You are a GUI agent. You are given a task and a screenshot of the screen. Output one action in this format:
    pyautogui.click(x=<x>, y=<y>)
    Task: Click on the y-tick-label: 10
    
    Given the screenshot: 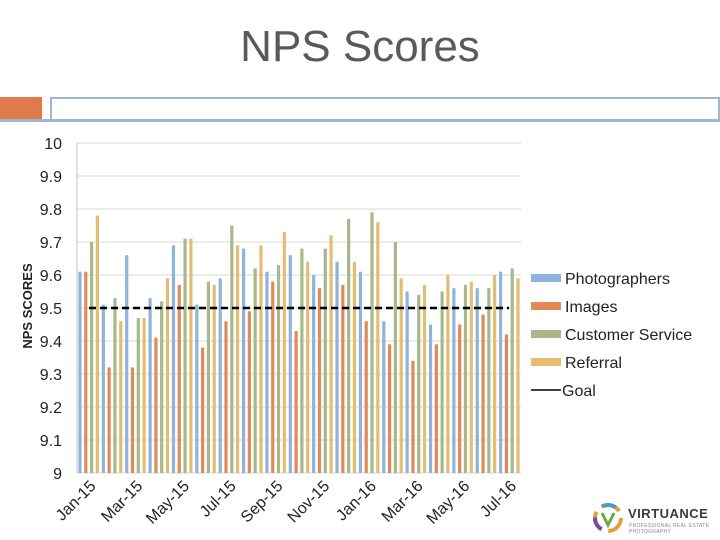 What is the action you would take?
    pyautogui.click(x=53, y=144)
    